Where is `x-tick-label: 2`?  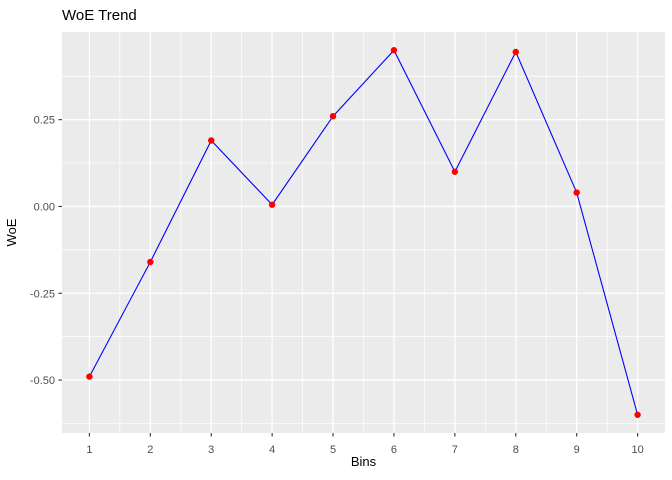 x-tick-label: 2 is located at coordinates (150, 450).